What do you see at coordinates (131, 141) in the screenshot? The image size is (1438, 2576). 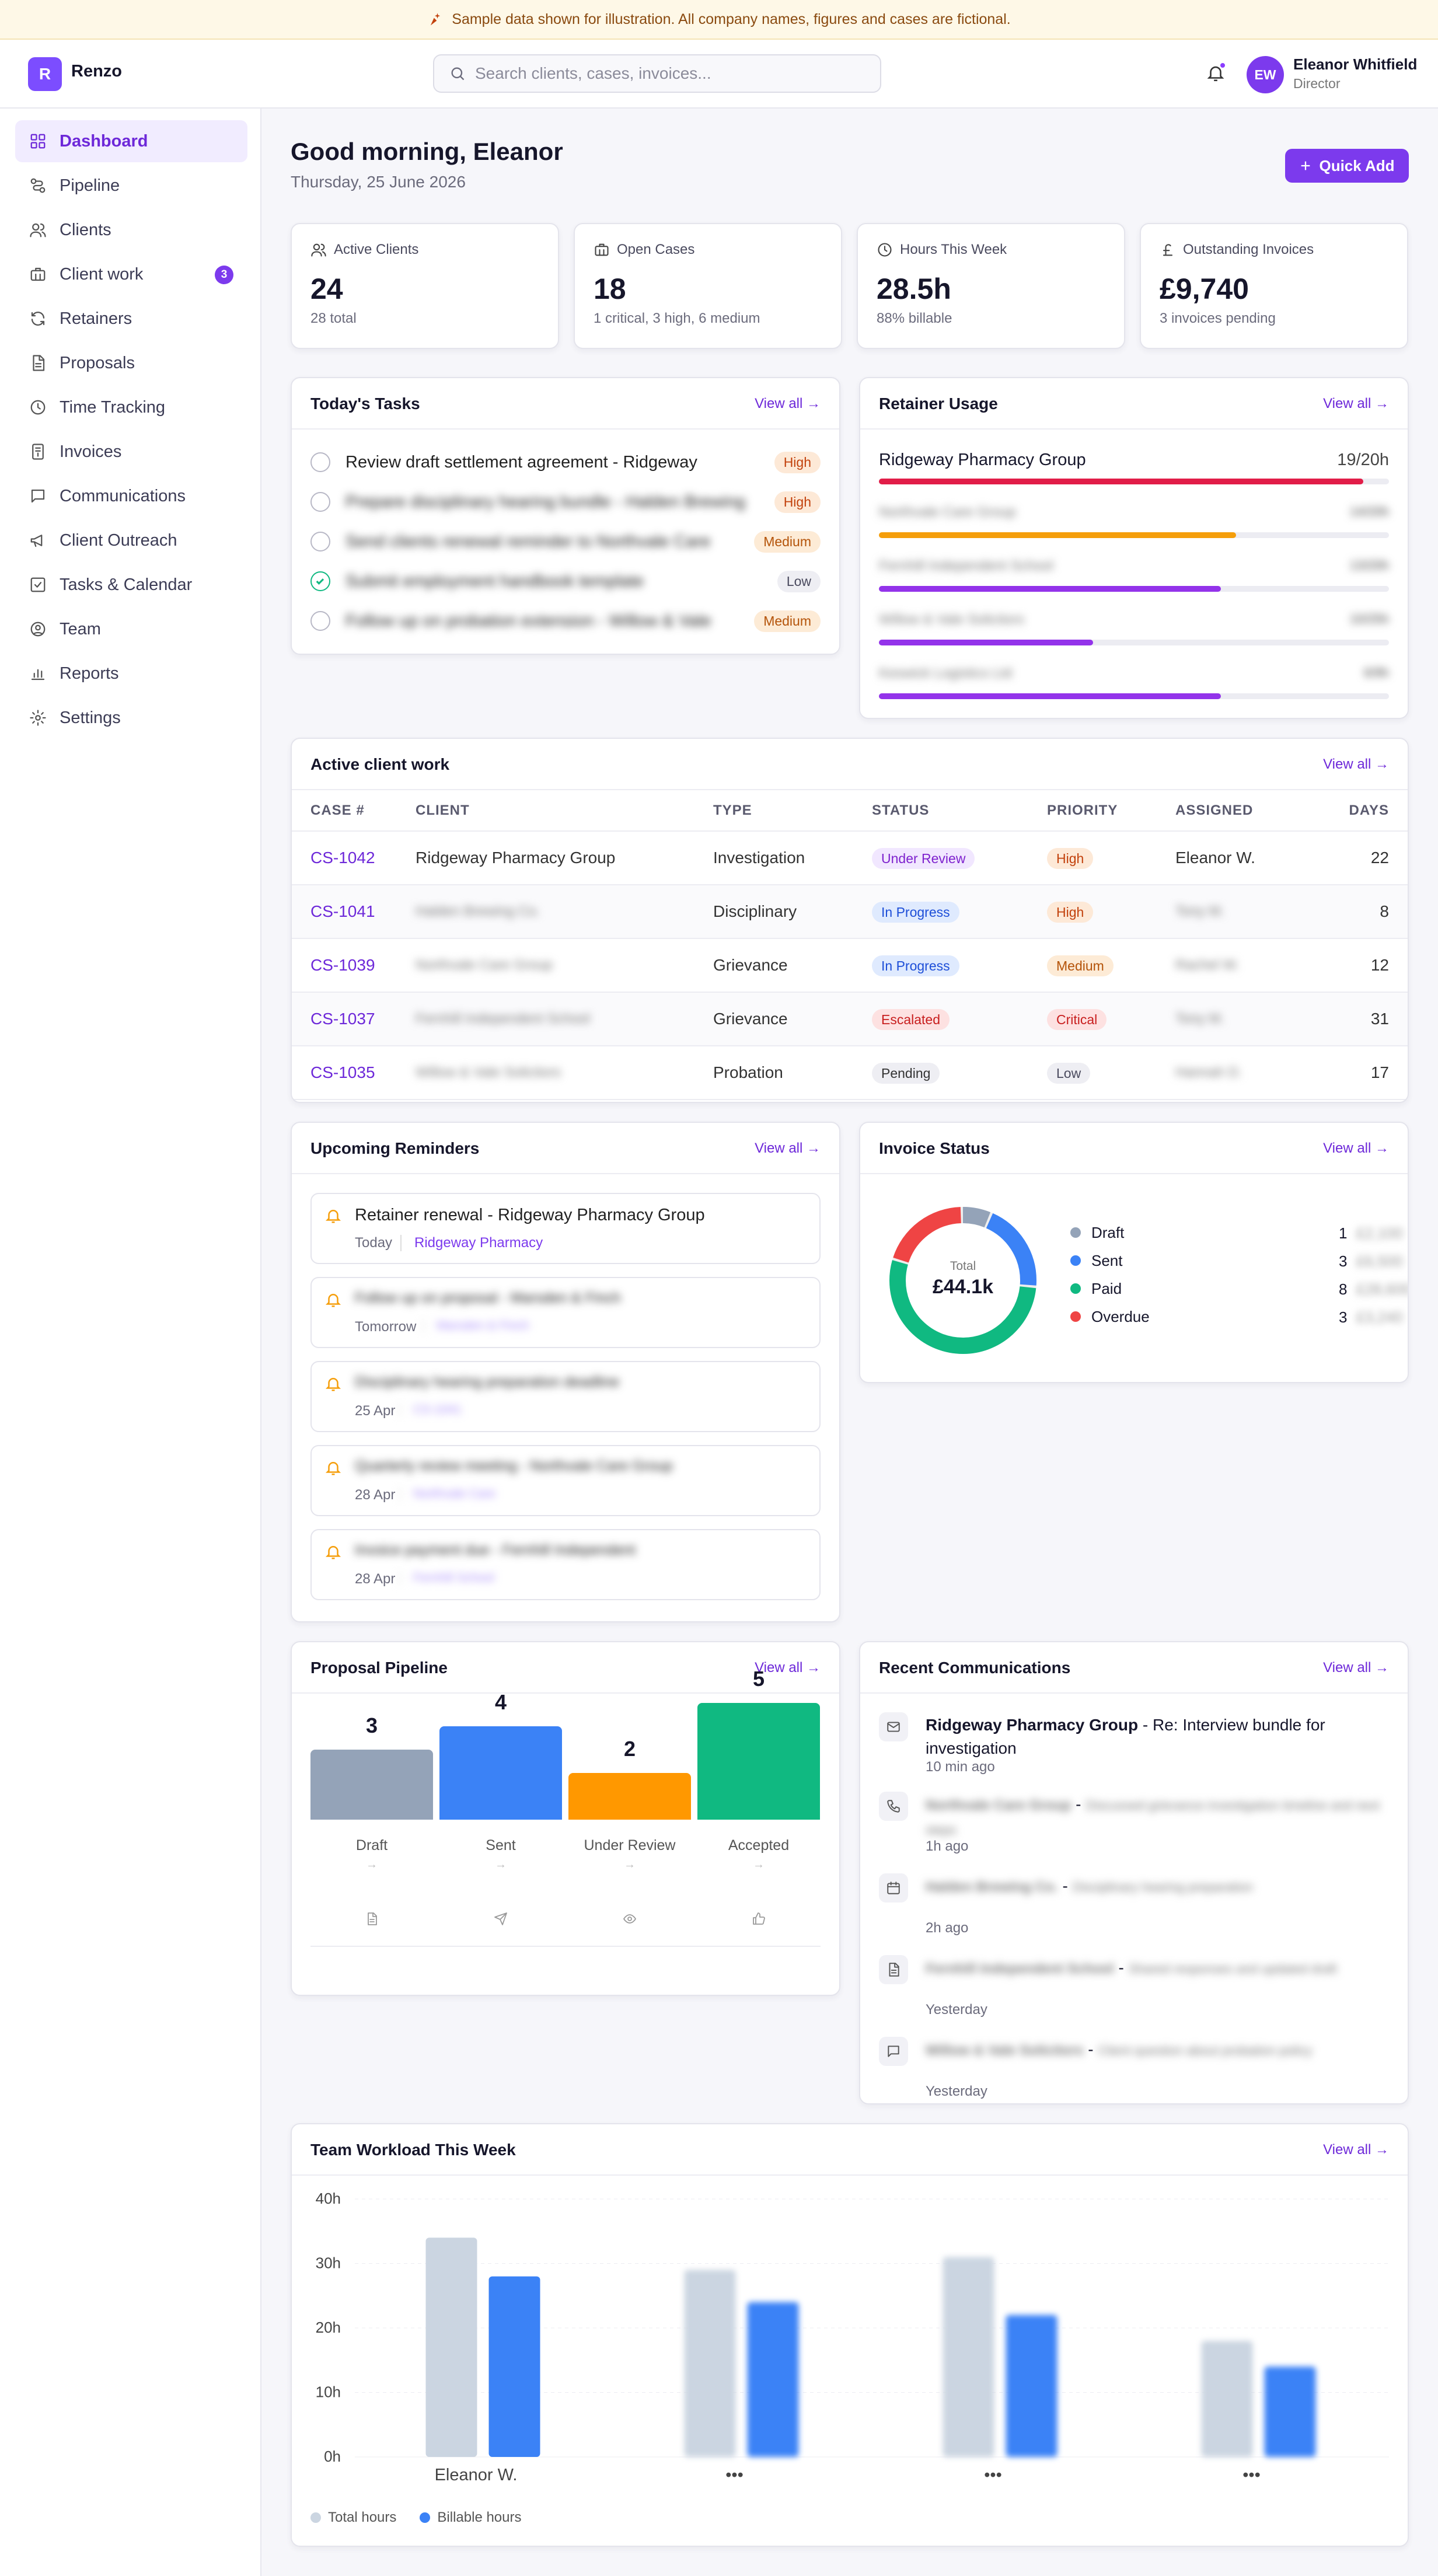 I see `sidebar-item-dashboard: Dashboard` at bounding box center [131, 141].